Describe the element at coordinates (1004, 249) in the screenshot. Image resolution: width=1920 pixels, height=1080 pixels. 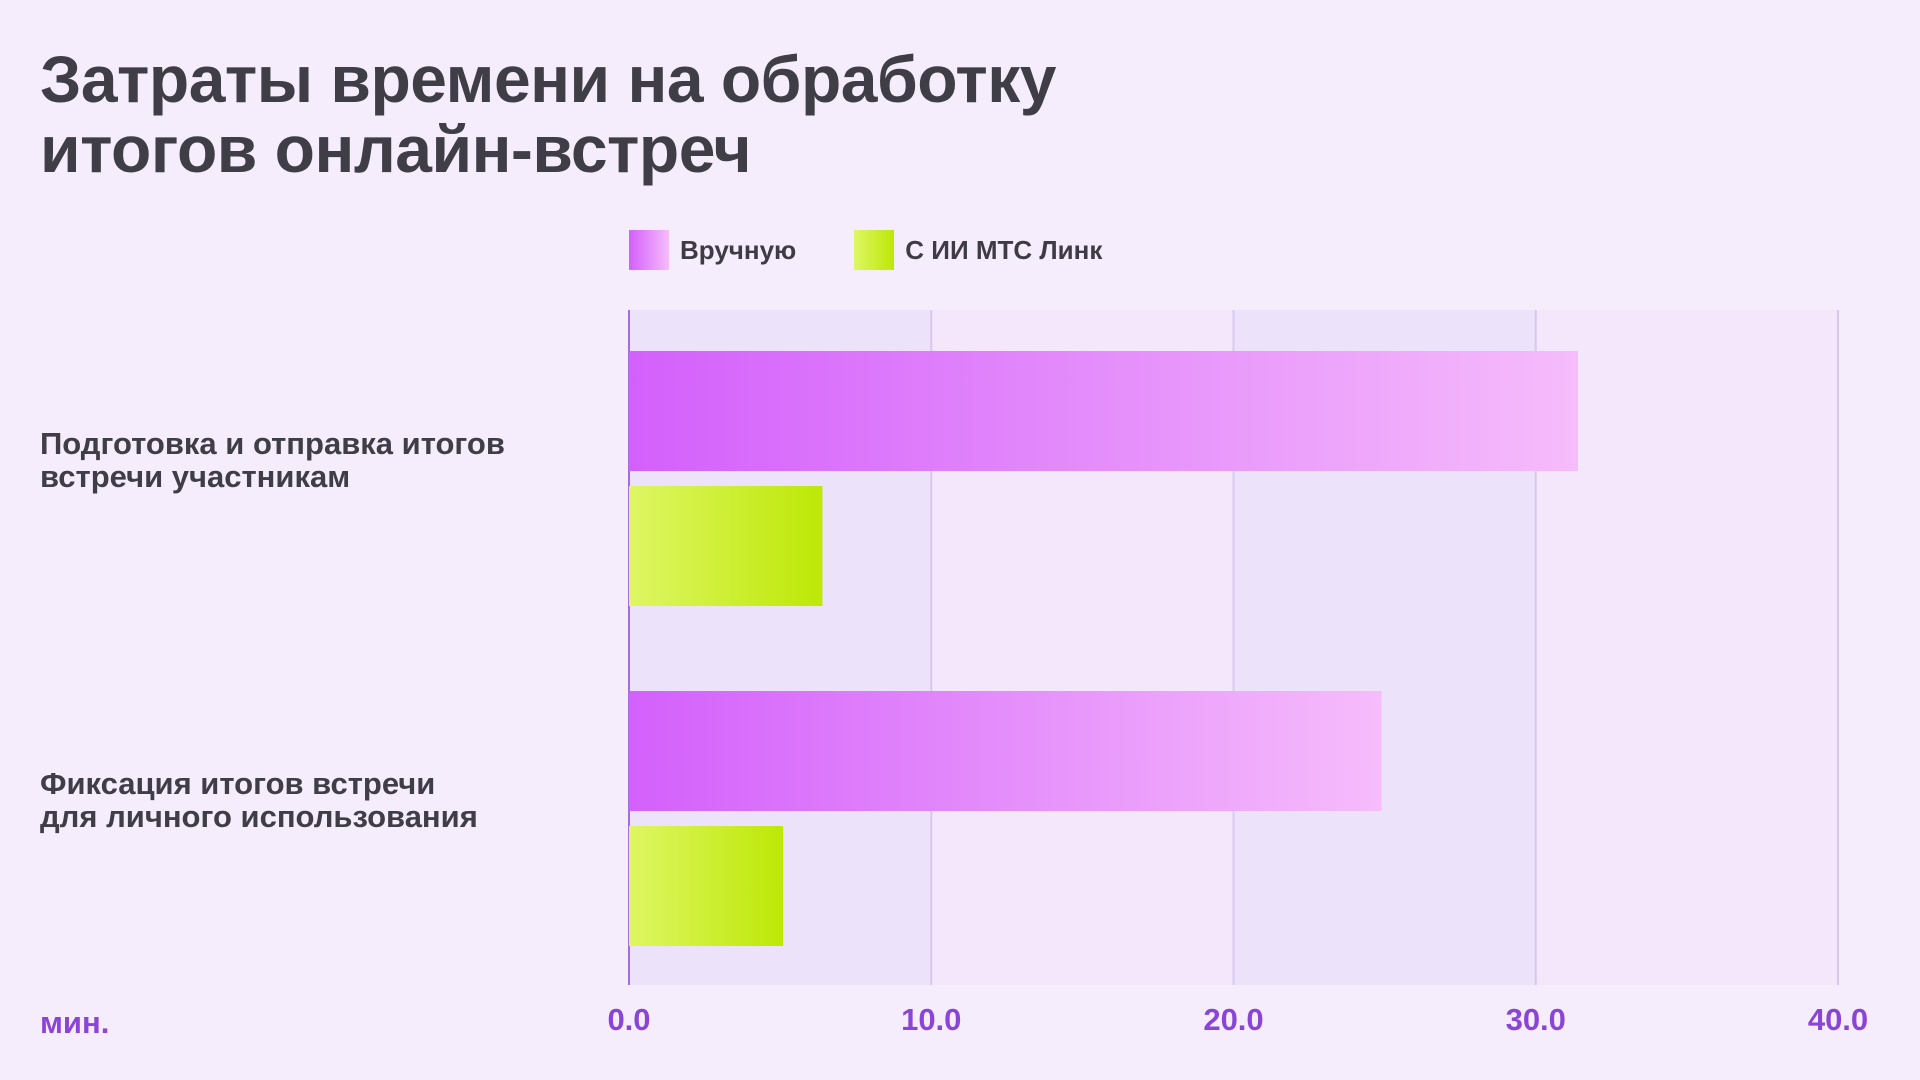
I see `legend-label-ai: С ИИ МТС Линк` at that location.